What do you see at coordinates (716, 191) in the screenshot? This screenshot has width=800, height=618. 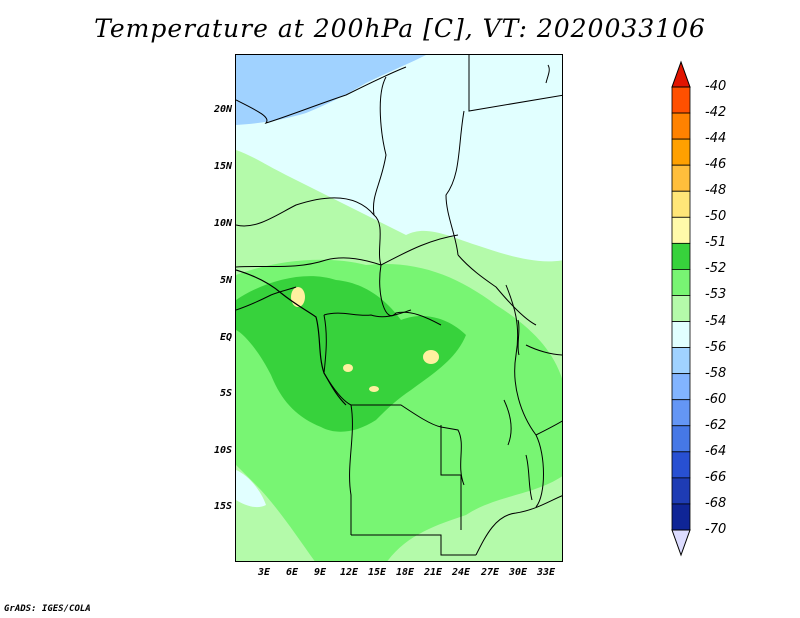 I see `colorbar-label: -48` at bounding box center [716, 191].